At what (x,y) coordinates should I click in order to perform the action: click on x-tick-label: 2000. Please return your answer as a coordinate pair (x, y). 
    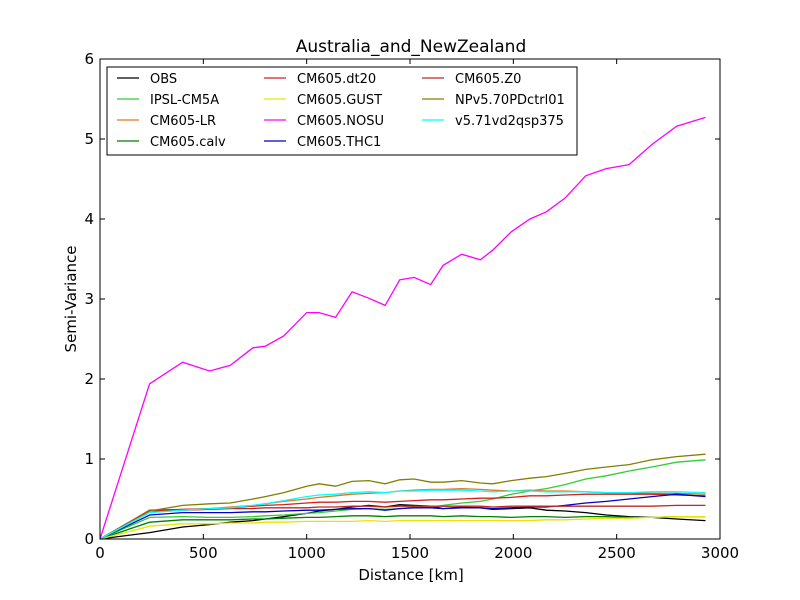
    Looking at the image, I should click on (513, 553).